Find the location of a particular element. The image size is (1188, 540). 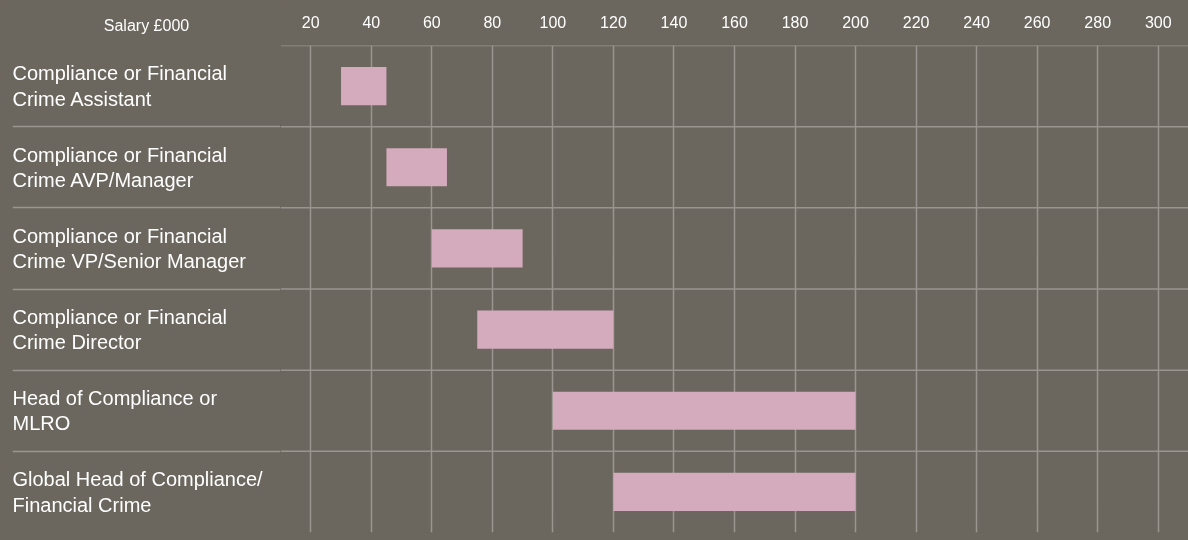

x-tick-label: 180 is located at coordinates (795, 22).